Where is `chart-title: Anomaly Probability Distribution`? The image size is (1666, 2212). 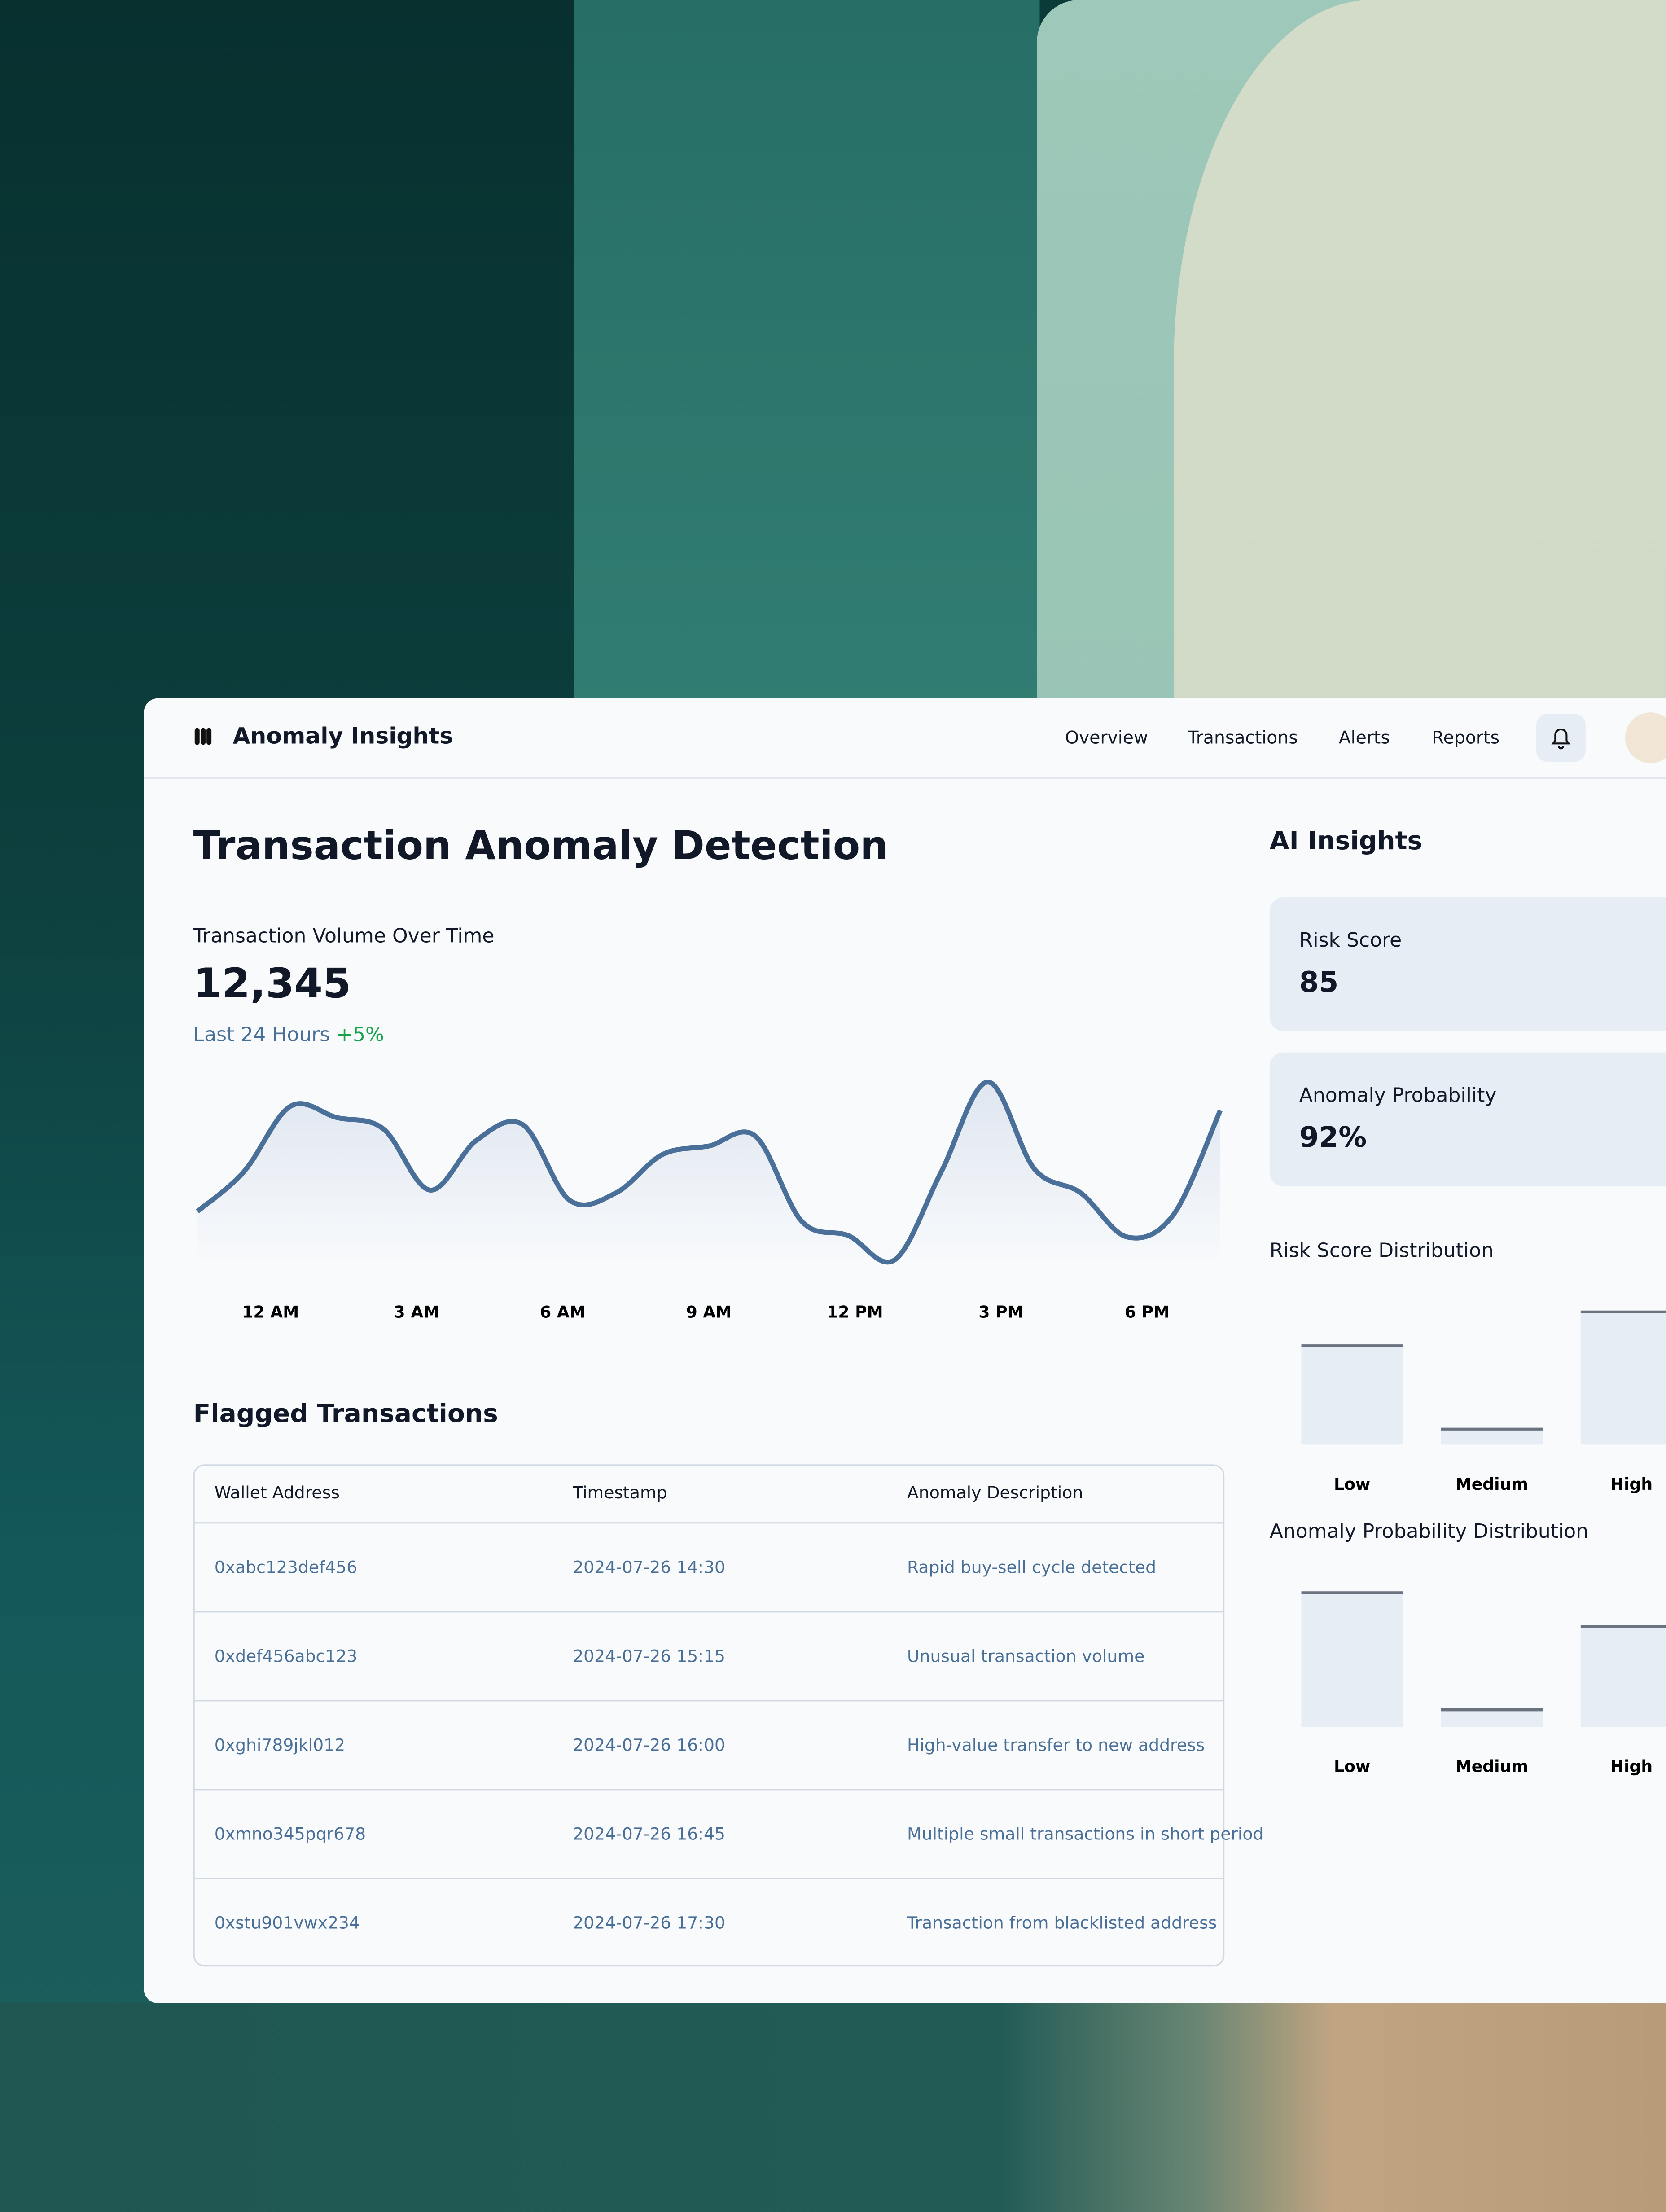 chart-title: Anomaly Probability Distribution is located at coordinates (1429, 1532).